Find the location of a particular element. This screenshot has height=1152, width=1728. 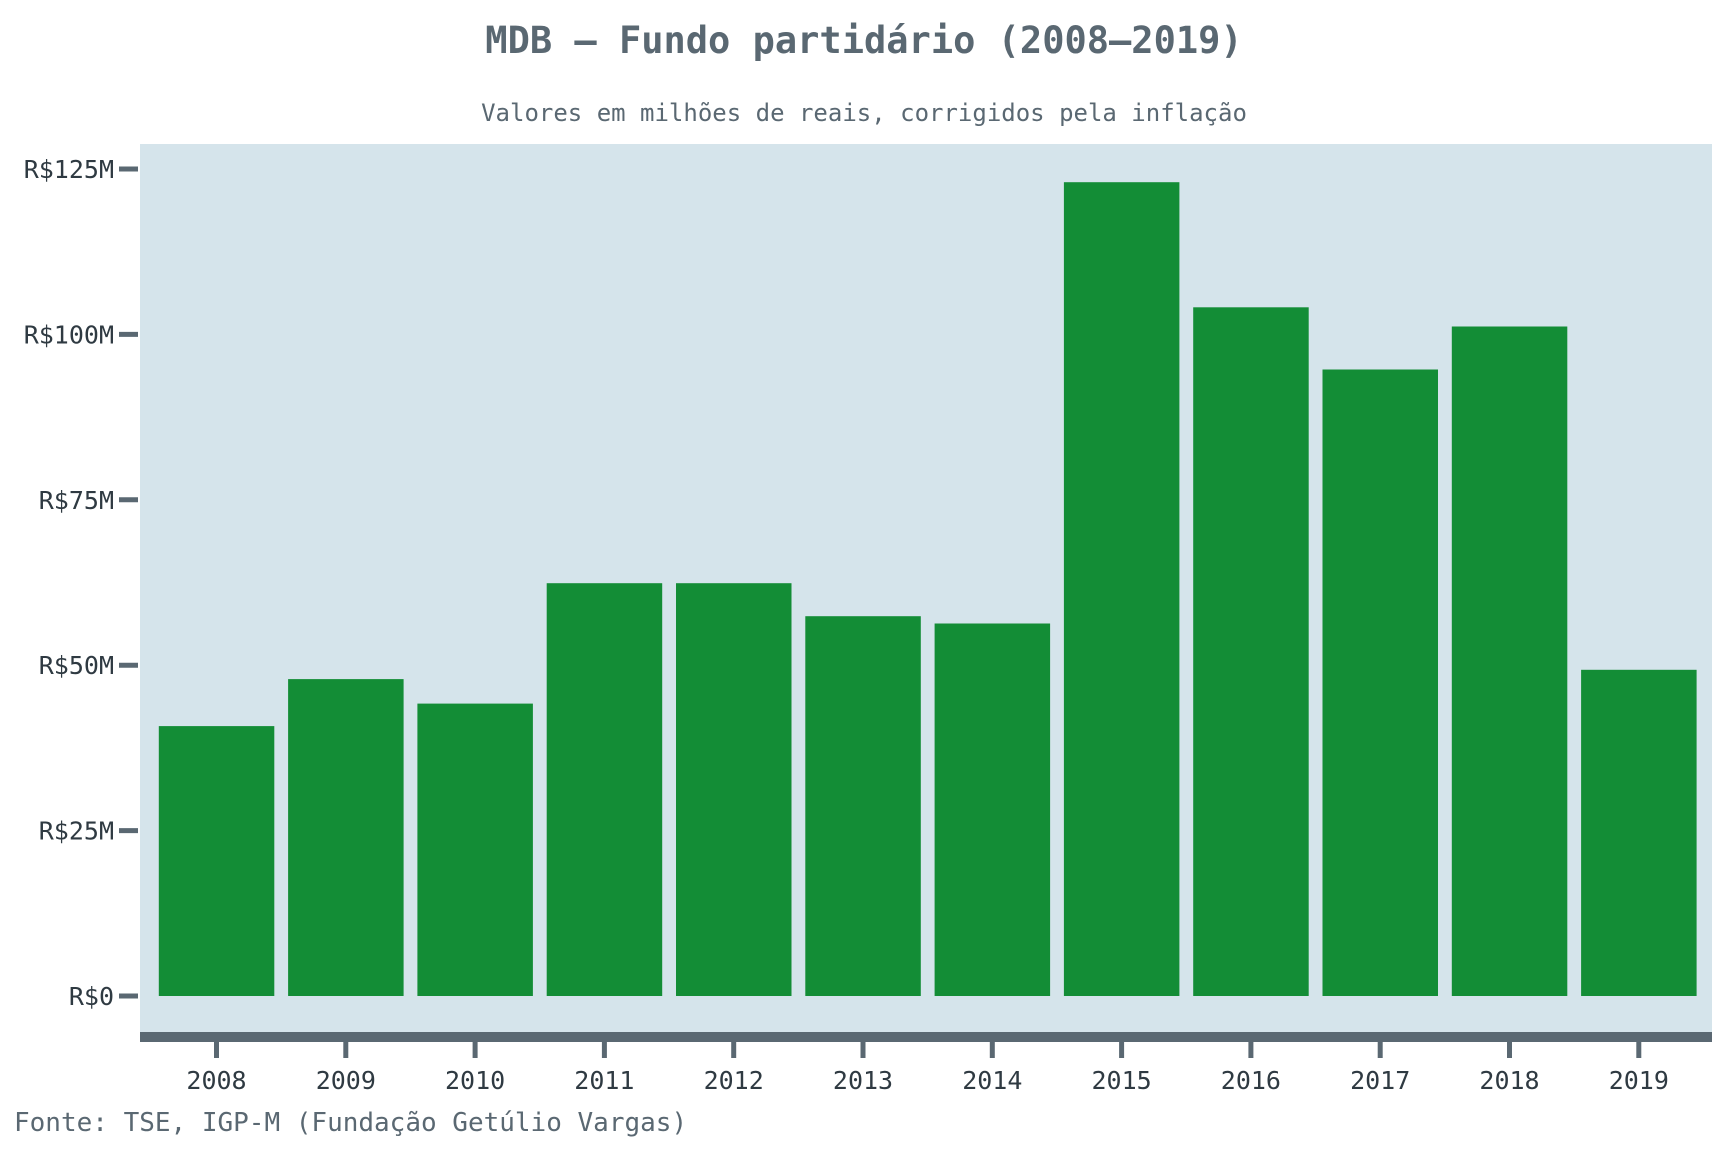

x-tick-label: 2013 is located at coordinates (863, 1080).